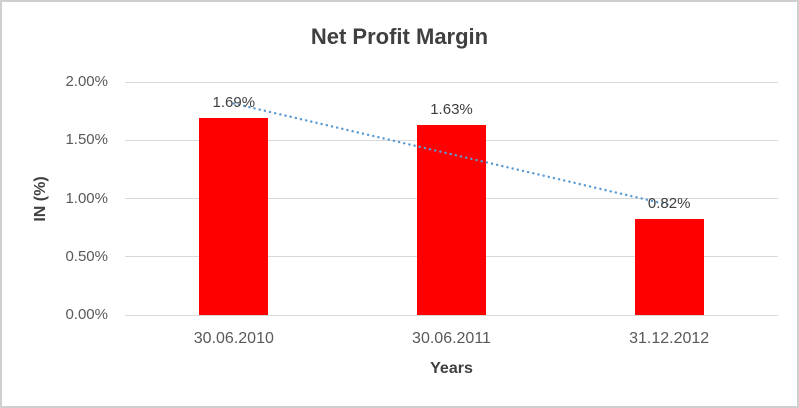 The height and width of the screenshot is (408, 799). Describe the element at coordinates (234, 103) in the screenshot. I see `bar-data-label: 1.69%` at that location.